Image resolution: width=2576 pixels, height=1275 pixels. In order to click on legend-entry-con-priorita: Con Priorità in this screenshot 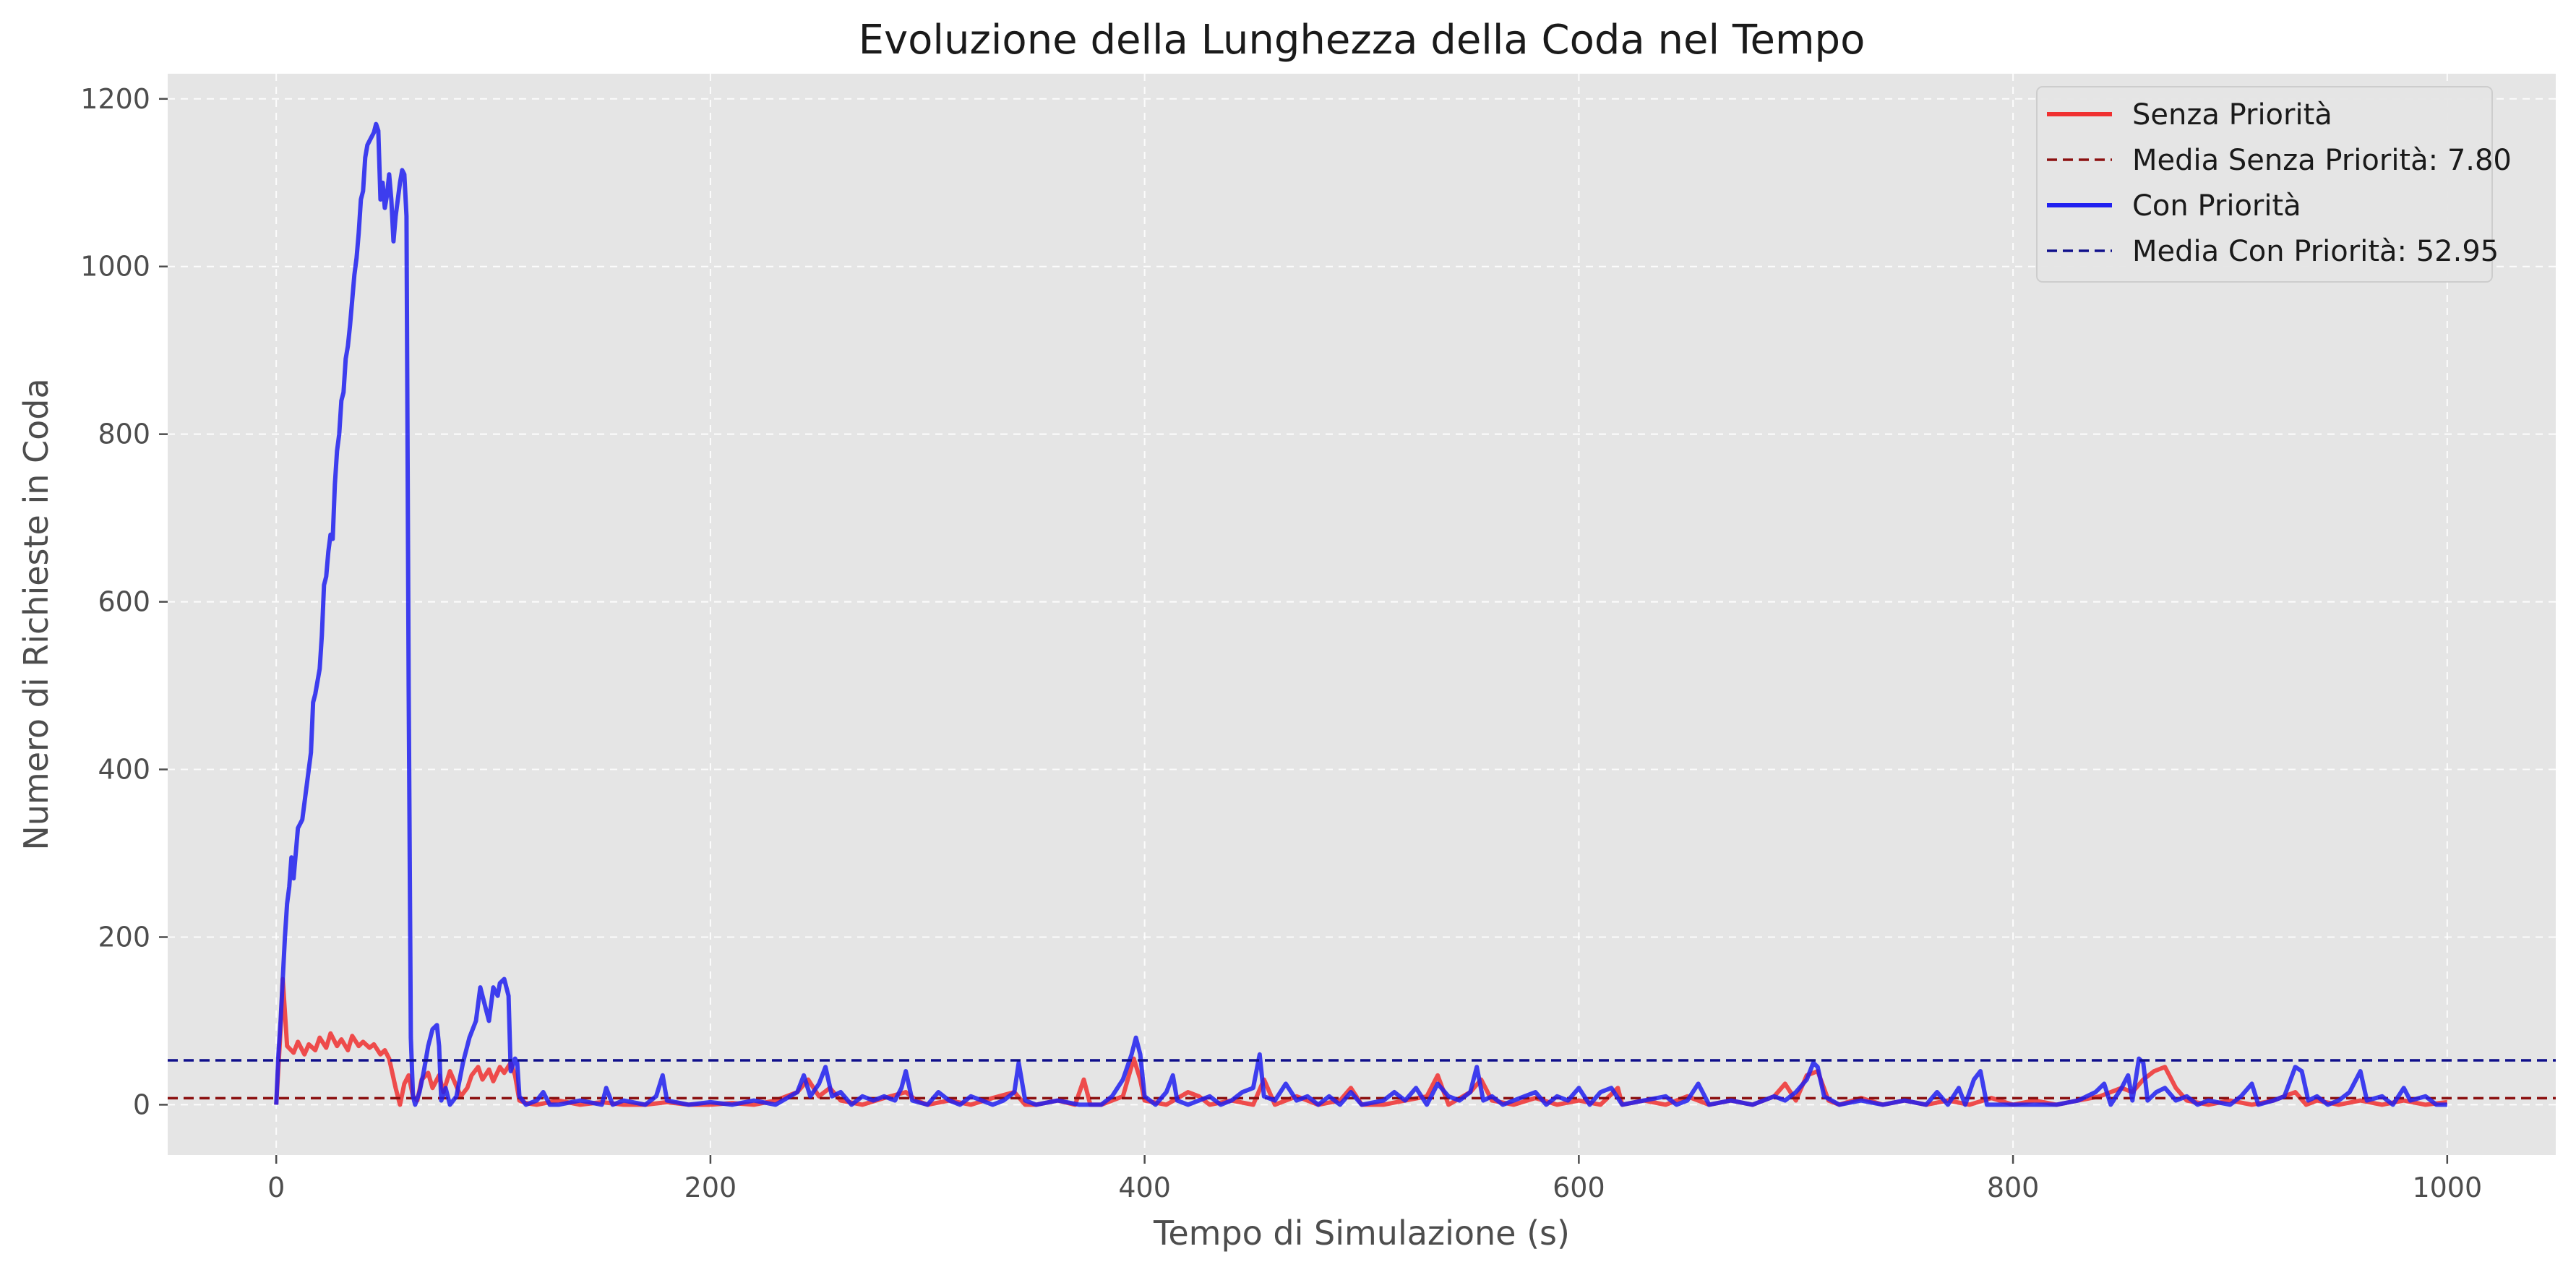, I will do `click(2216, 206)`.